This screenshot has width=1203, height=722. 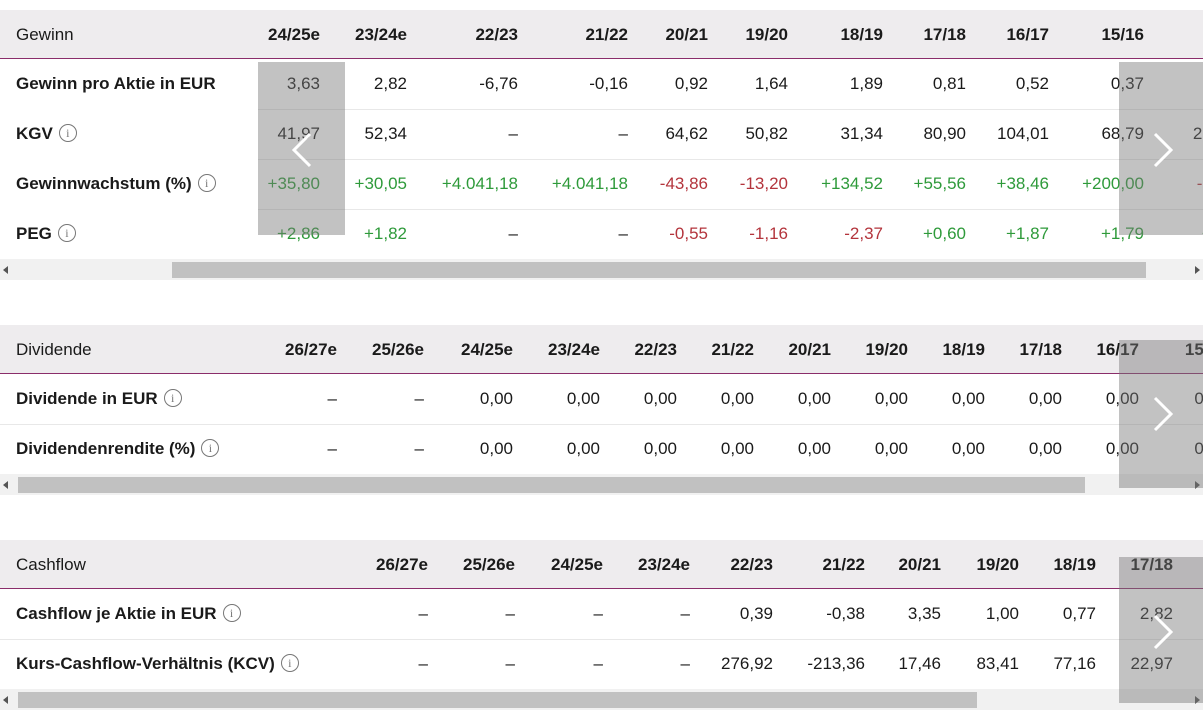 I want to click on value-cell: +134,52, so click(x=852, y=183).